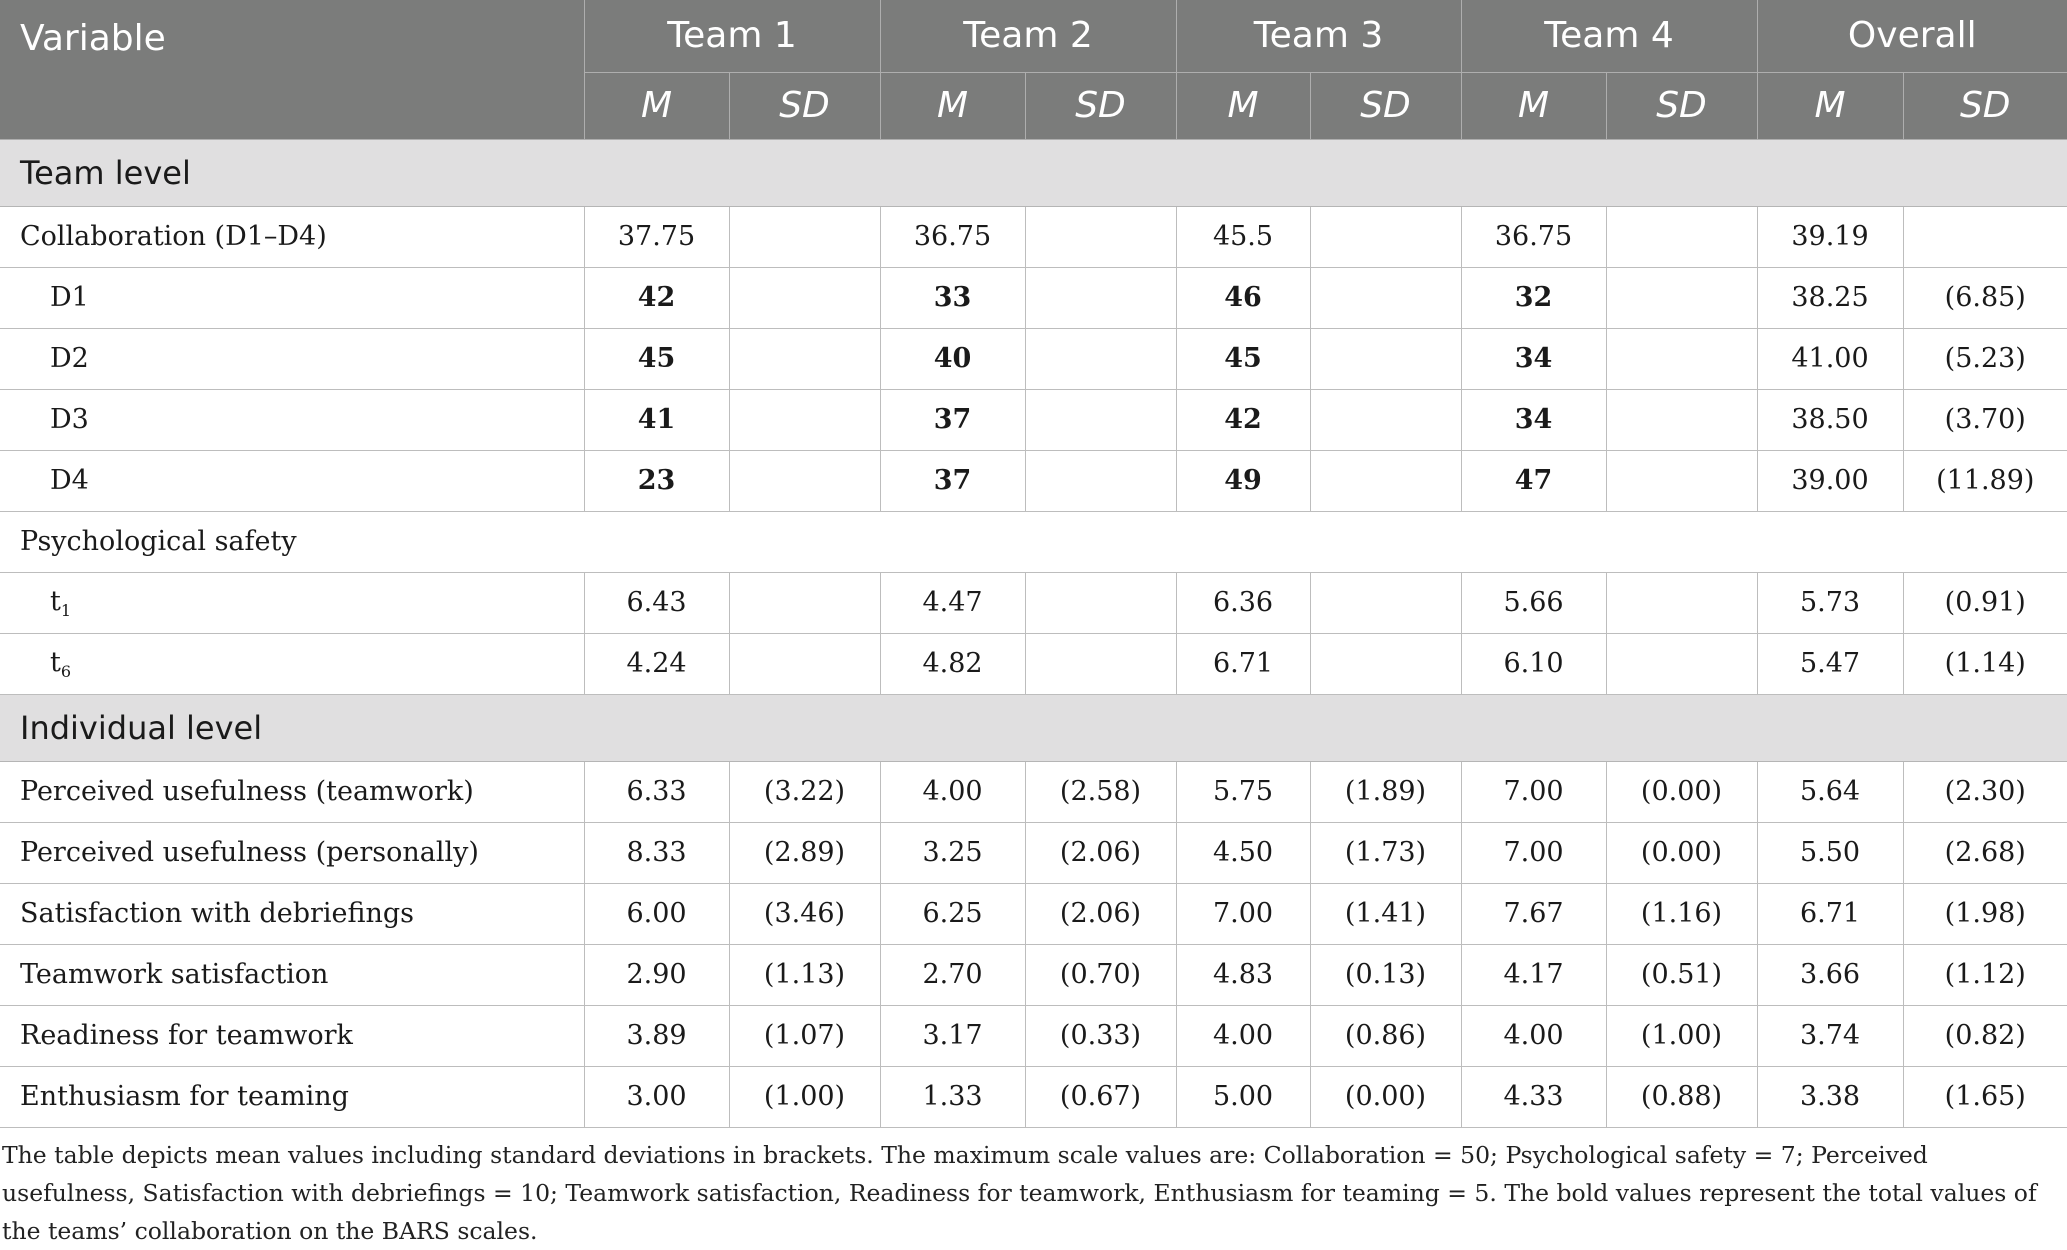 The width and height of the screenshot is (2067, 1250). Describe the element at coordinates (657, 792) in the screenshot. I see `mean-cell: 6.33` at that location.